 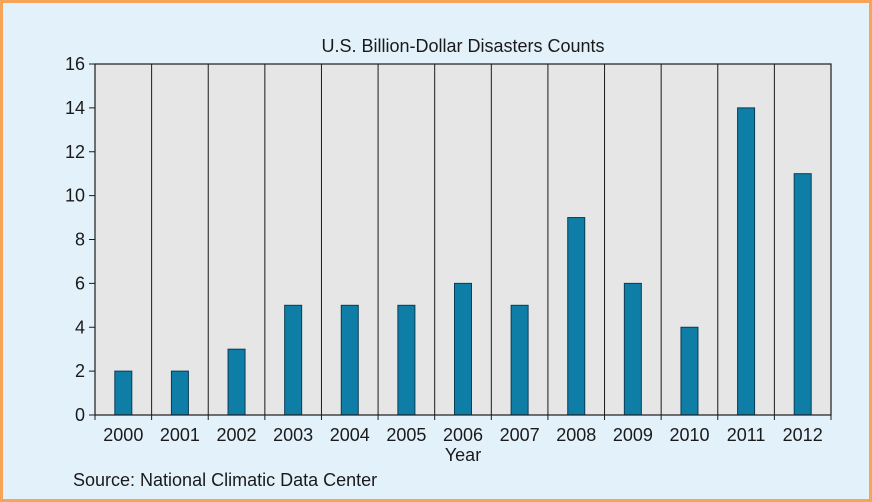 What do you see at coordinates (633, 435) in the screenshot?
I see `x-tick-label: 2009` at bounding box center [633, 435].